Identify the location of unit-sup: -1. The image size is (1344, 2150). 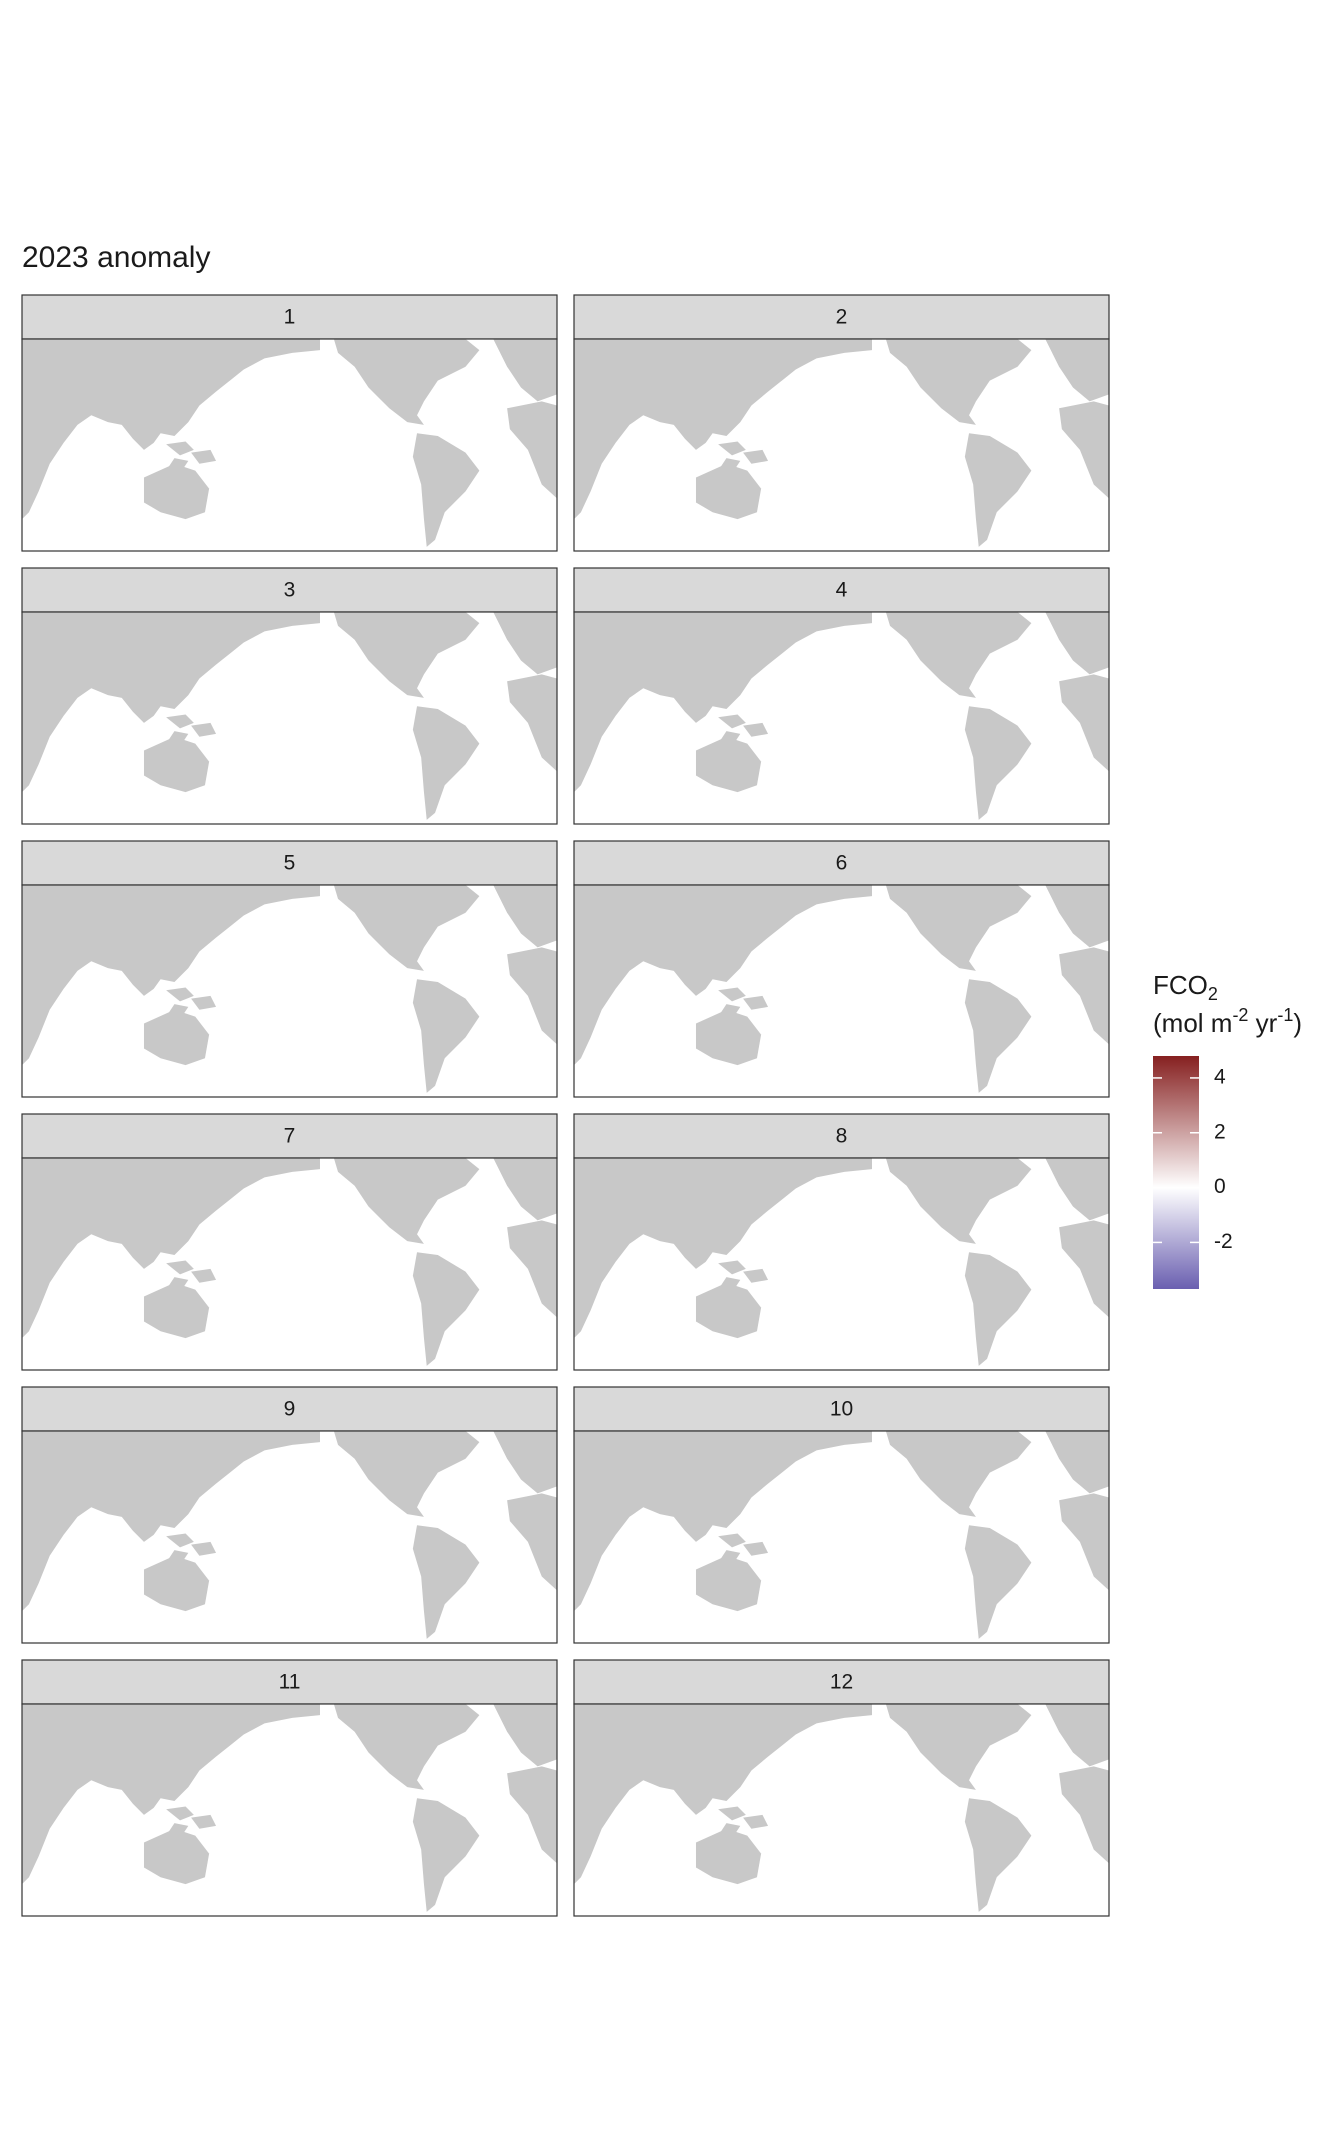
(1285, 1015).